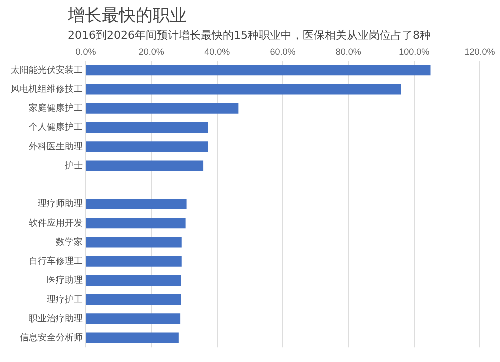 The width and height of the screenshot is (500, 362). What do you see at coordinates (73, 165) in the screenshot?
I see `y-tick-label: 护士` at bounding box center [73, 165].